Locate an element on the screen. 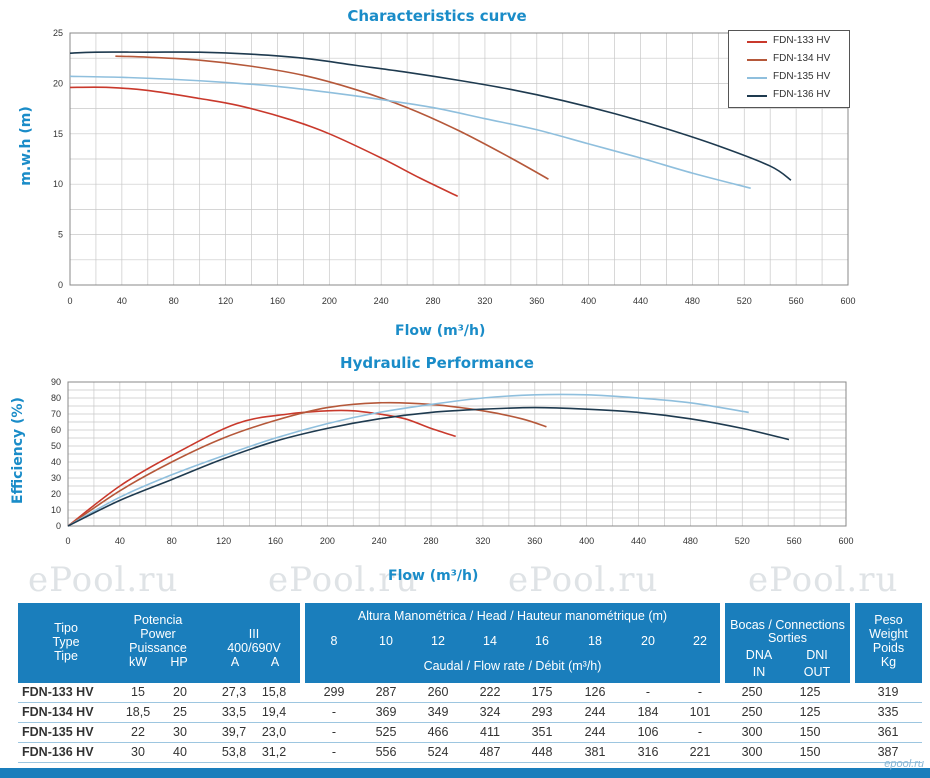 This screenshot has height=778, width=930. power-kw: 22 is located at coordinates (138, 732).